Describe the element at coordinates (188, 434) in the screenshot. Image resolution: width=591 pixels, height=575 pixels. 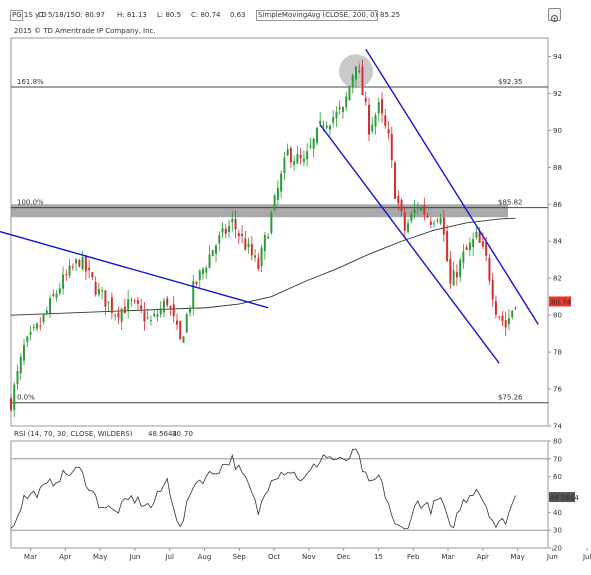
I see `rsi-legend-high: 70` at that location.